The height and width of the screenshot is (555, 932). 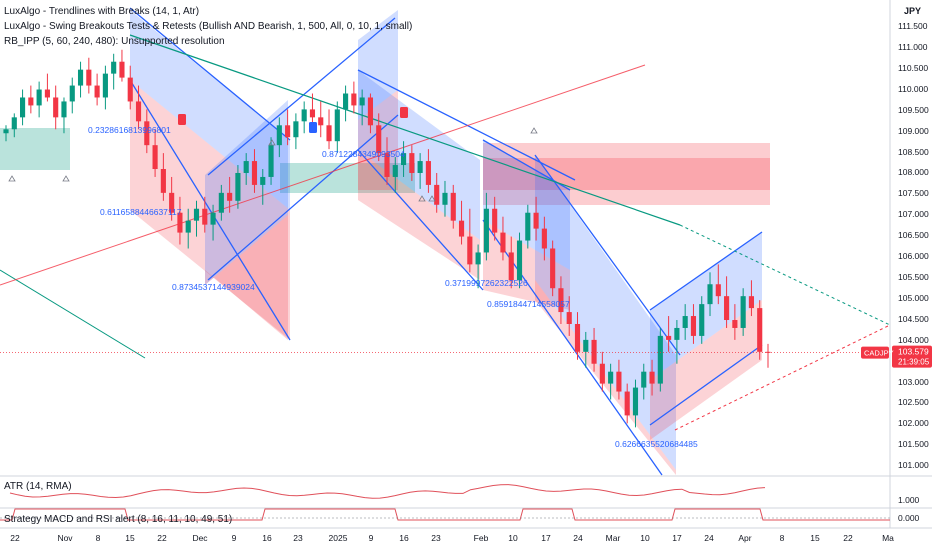 What do you see at coordinates (913, 444) in the screenshot?
I see `price-tick-label: 101.500` at bounding box center [913, 444].